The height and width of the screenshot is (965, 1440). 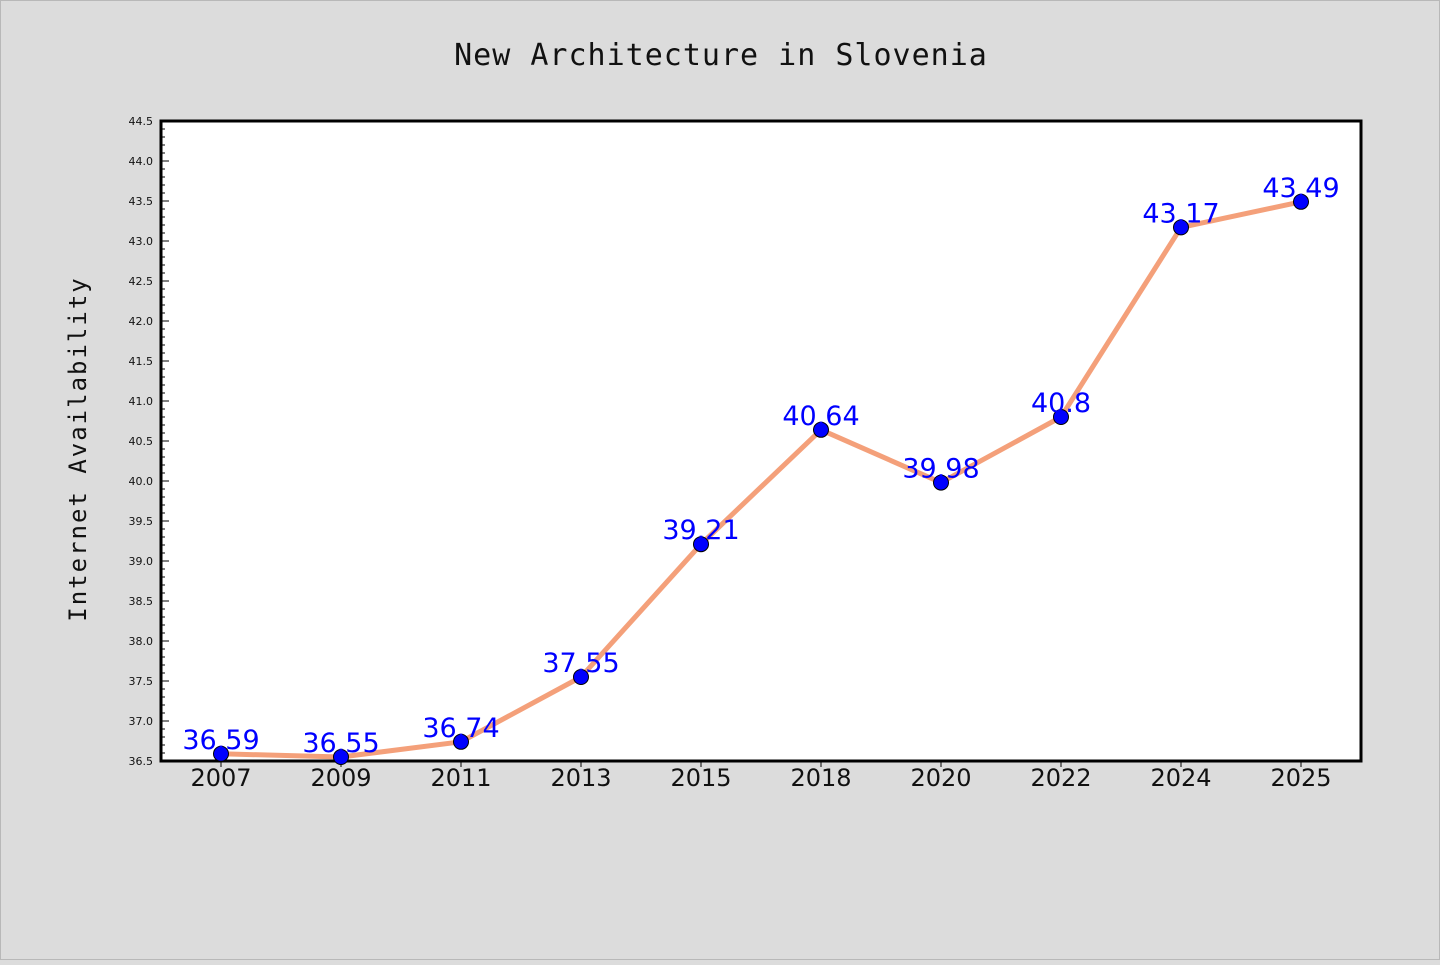 I want to click on x-tick-label: 2007, so click(x=220, y=778).